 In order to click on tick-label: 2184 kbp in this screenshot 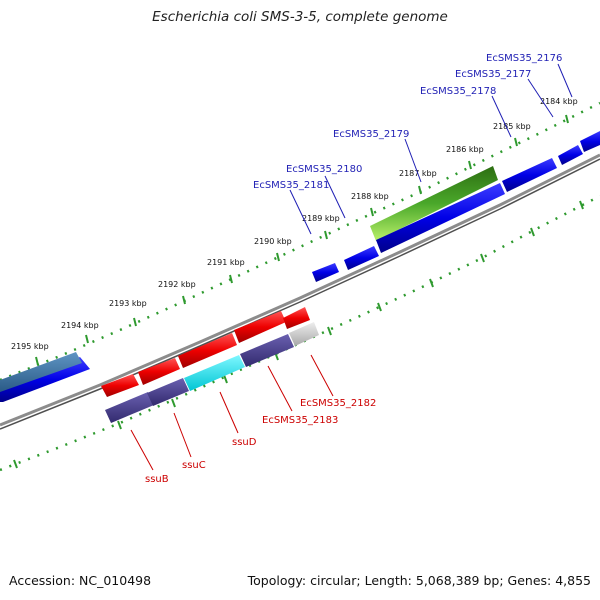, I will do `click(559, 101)`.